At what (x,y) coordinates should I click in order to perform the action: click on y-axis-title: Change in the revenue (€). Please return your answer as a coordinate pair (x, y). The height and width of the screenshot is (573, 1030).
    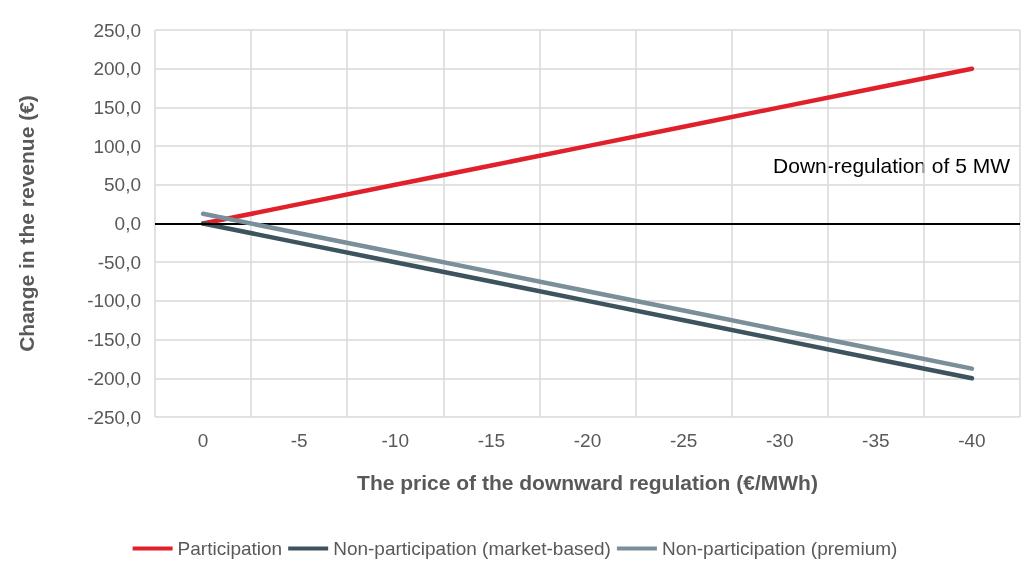
    Looking at the image, I should click on (26, 223).